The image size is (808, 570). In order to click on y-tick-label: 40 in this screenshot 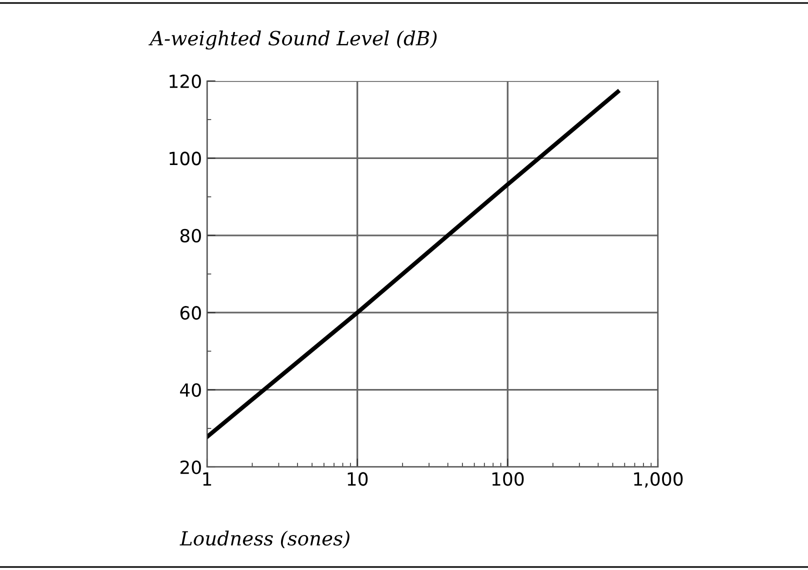, I will do `click(190, 390)`.